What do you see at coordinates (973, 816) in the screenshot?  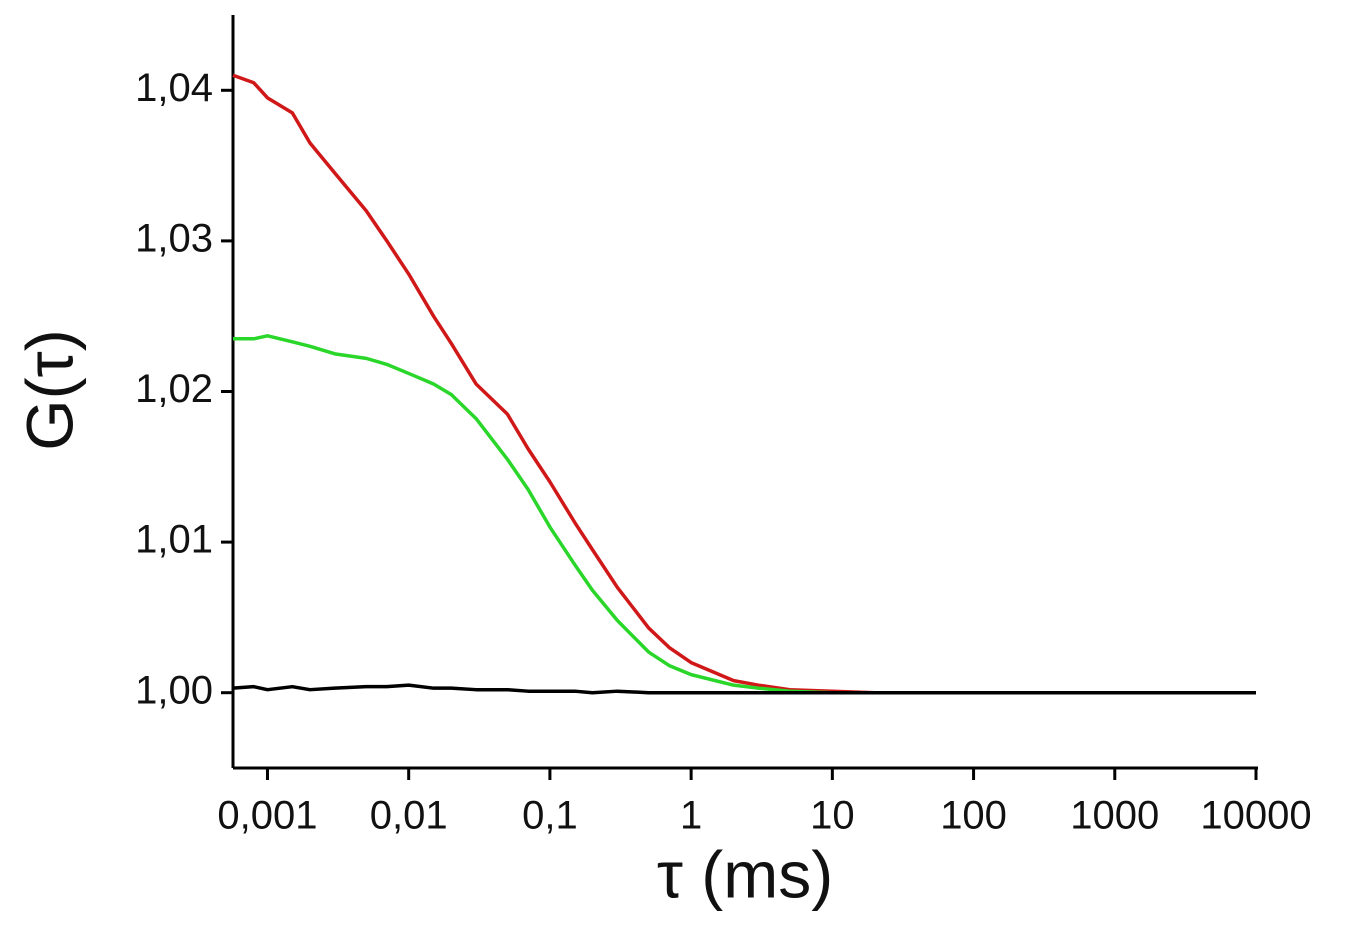 I see `x-tick-label: 100` at bounding box center [973, 816].